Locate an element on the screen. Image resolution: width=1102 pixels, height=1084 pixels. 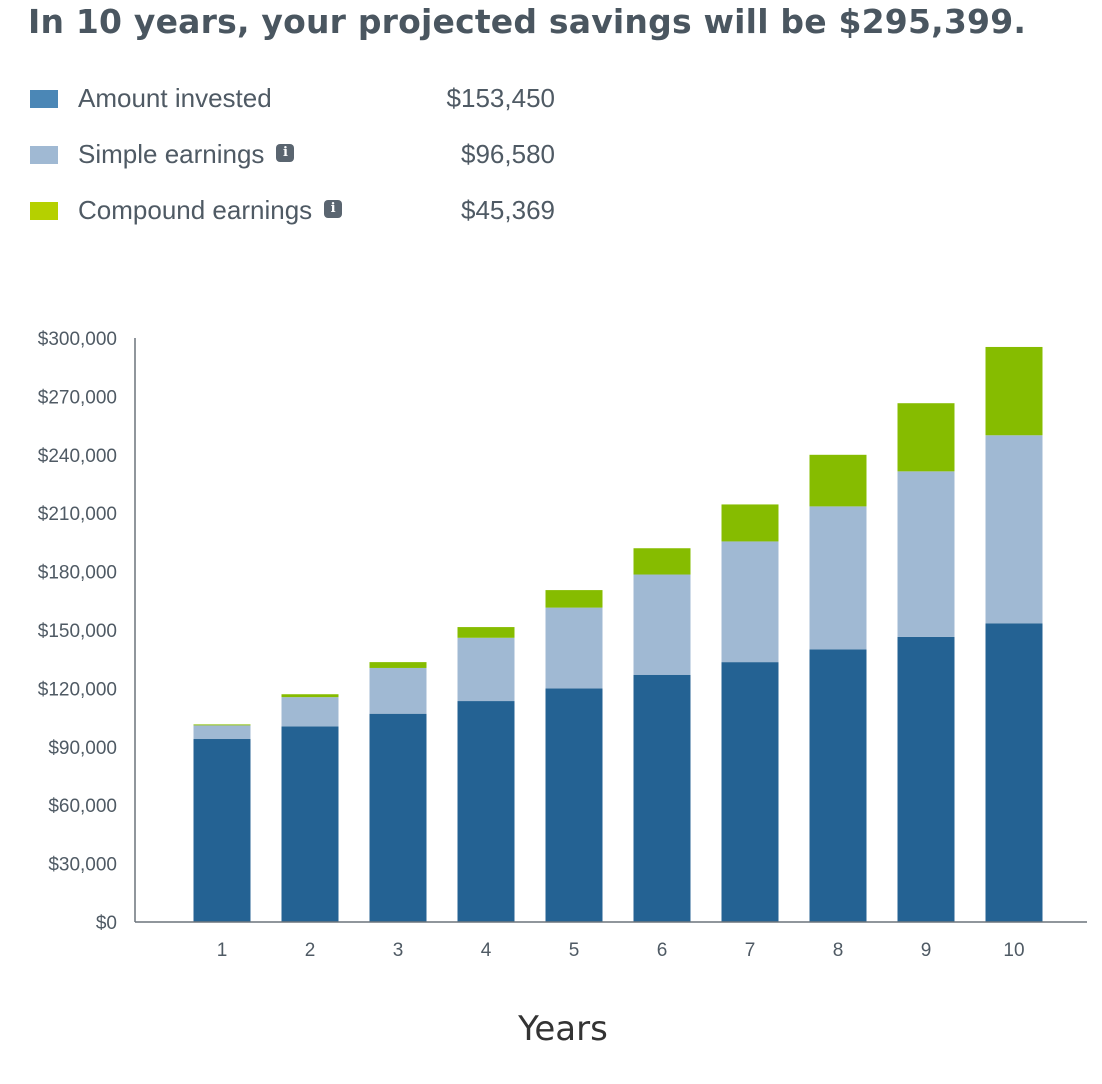
y-tick-label: $180,000 is located at coordinates (77, 573).